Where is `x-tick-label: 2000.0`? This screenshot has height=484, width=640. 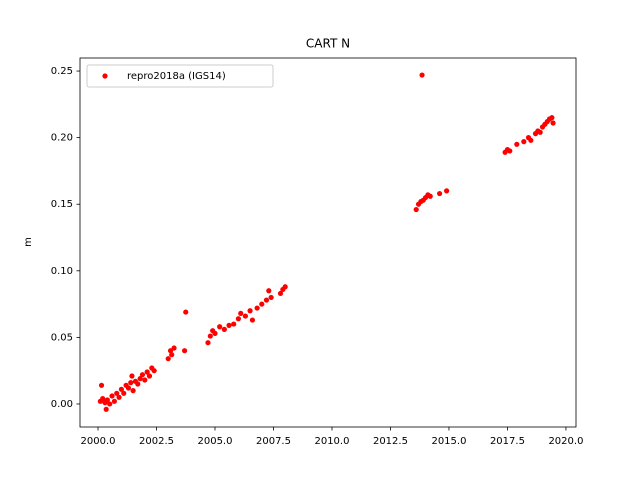
x-tick-label: 2000.0 is located at coordinates (98, 441).